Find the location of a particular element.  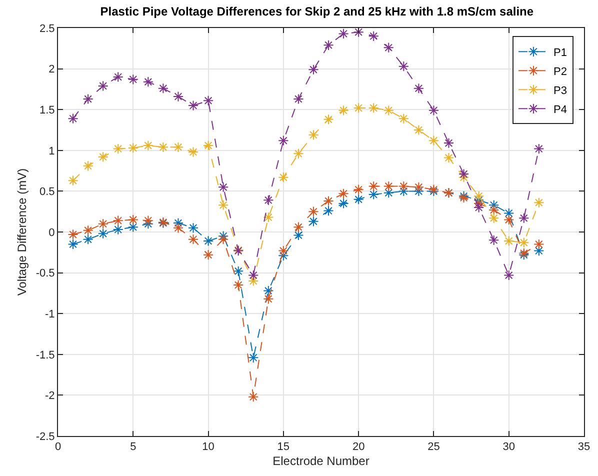

x-axis-title: Electrode Number is located at coordinates (321, 461).